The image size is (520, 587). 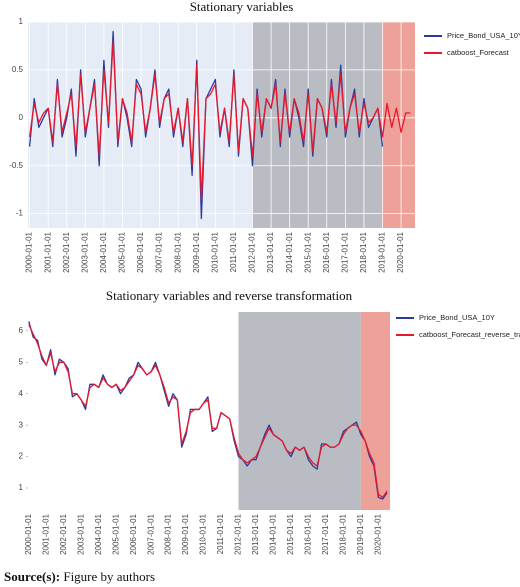 I want to click on y-tick-label: 2, so click(x=21, y=456).